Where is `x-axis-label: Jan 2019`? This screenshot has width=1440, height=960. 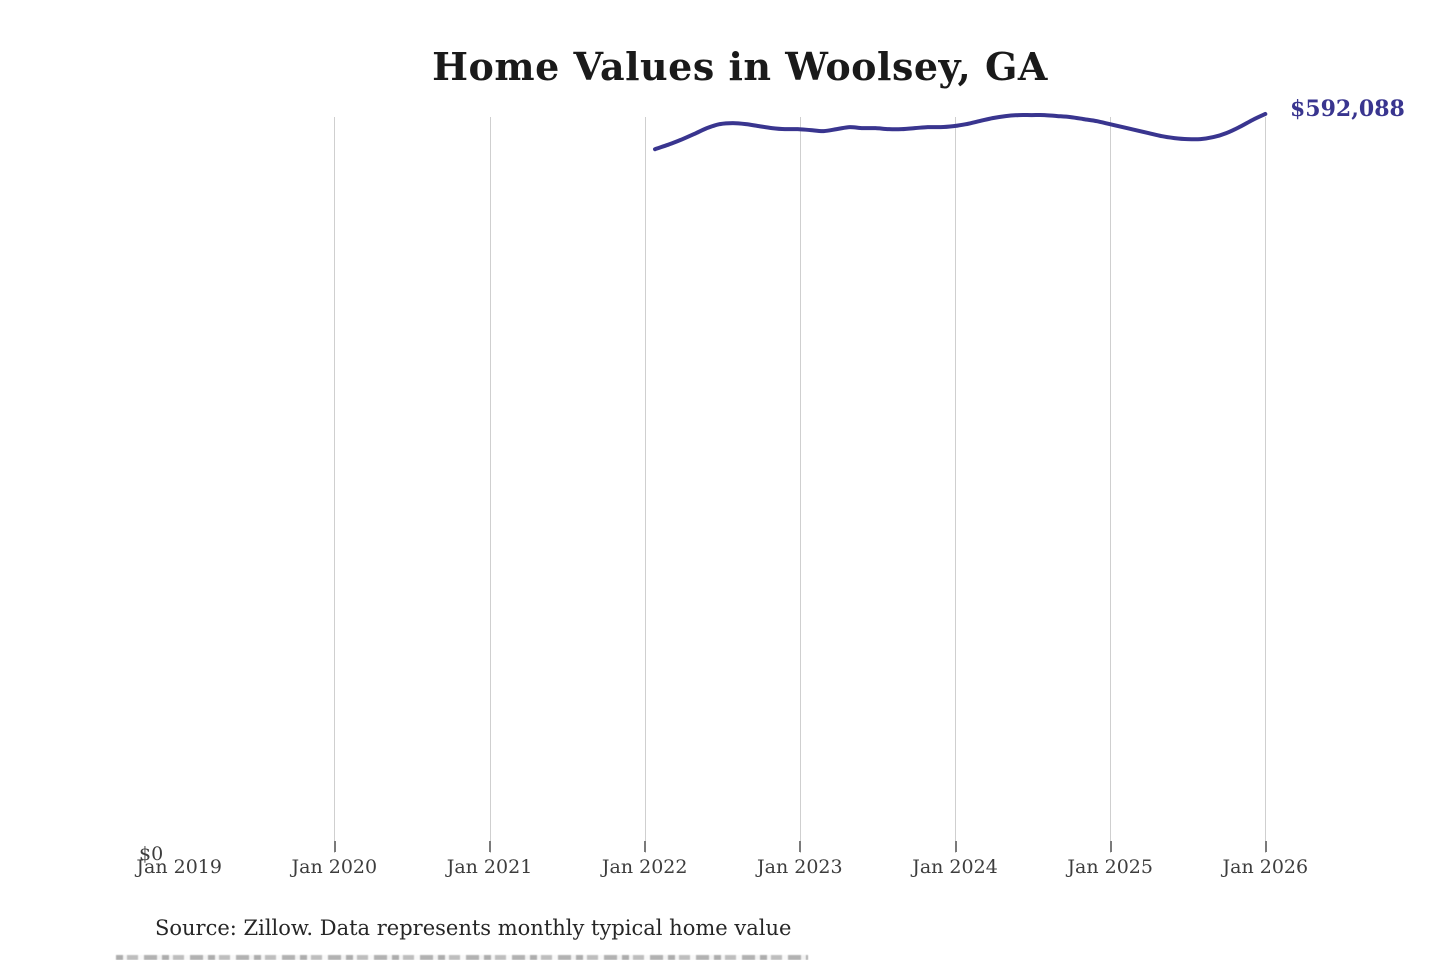 x-axis-label: Jan 2019 is located at coordinates (179, 867).